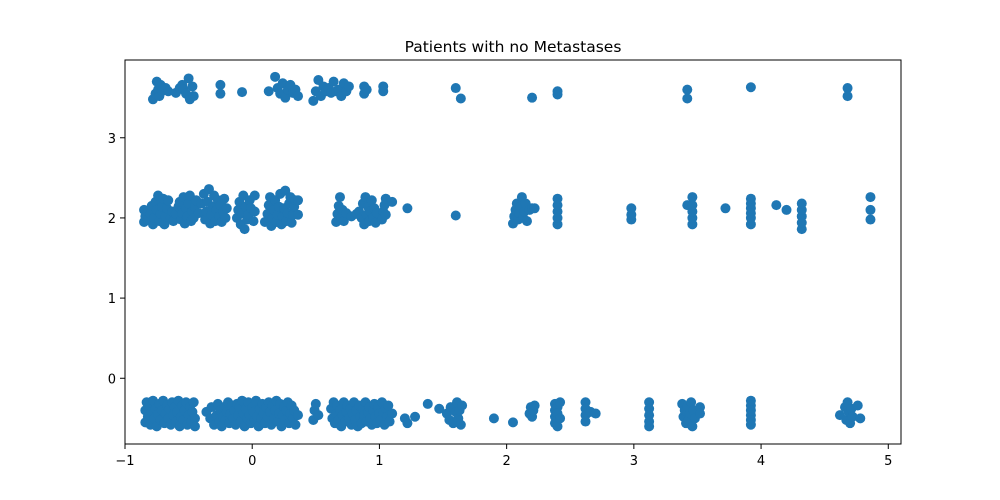 This screenshot has height=500, width=1000. Describe the element at coordinates (112, 379) in the screenshot. I see `y-tick-label: 0` at that location.